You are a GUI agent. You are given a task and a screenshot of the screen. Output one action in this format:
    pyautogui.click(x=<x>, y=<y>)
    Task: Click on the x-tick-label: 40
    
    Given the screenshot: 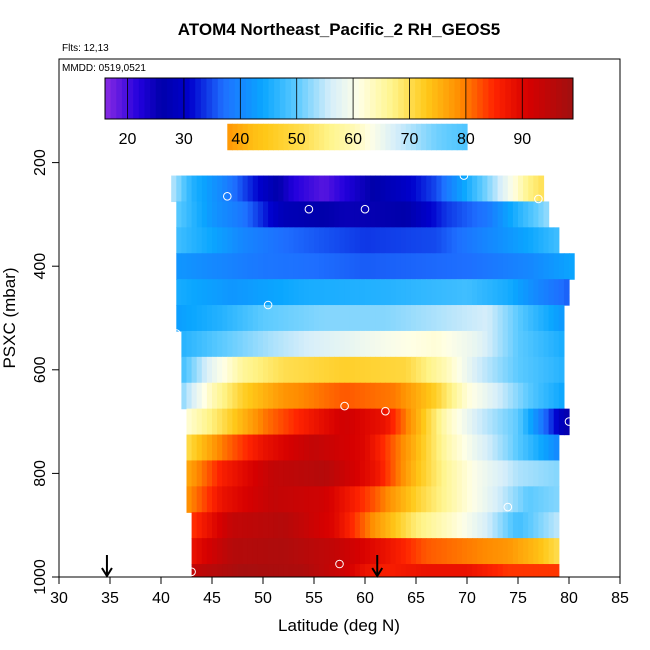 What is the action you would take?
    pyautogui.click(x=161, y=598)
    